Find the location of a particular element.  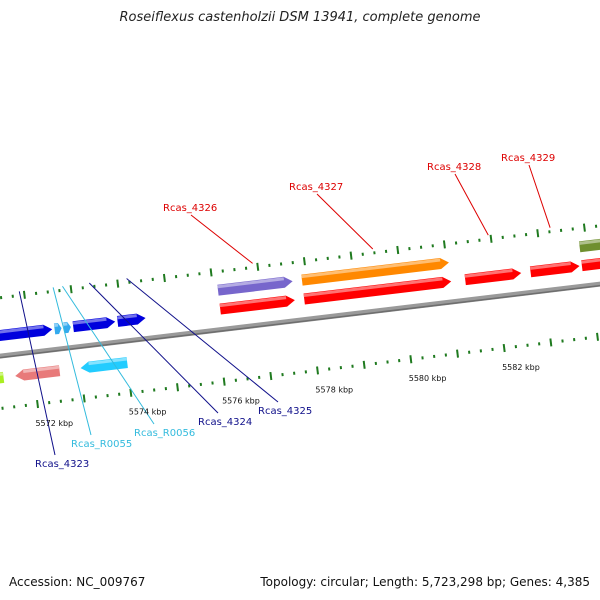

backbone-layer is located at coordinates (300, 320).